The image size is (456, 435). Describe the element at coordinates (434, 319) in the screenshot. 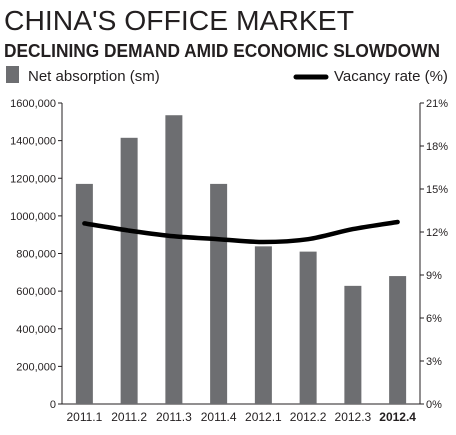

I see `right-tick-label: 6%` at that location.